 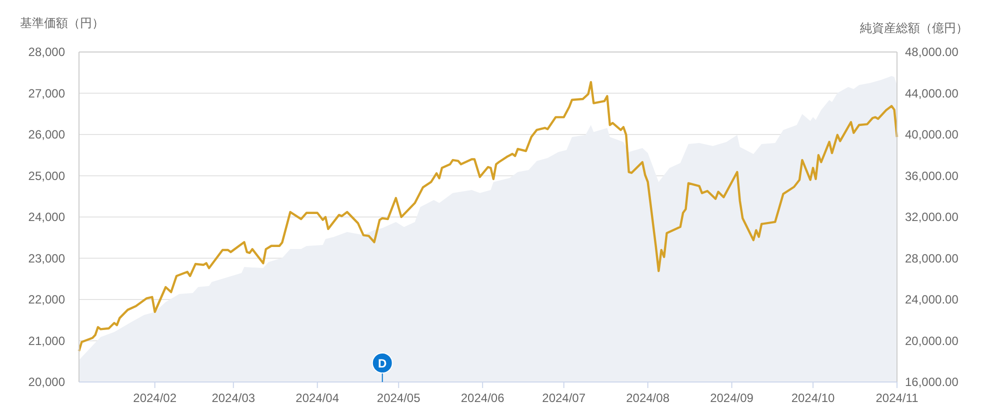 What do you see at coordinates (813, 398) in the screenshot?
I see `x-tick-label: 2024/10` at bounding box center [813, 398].